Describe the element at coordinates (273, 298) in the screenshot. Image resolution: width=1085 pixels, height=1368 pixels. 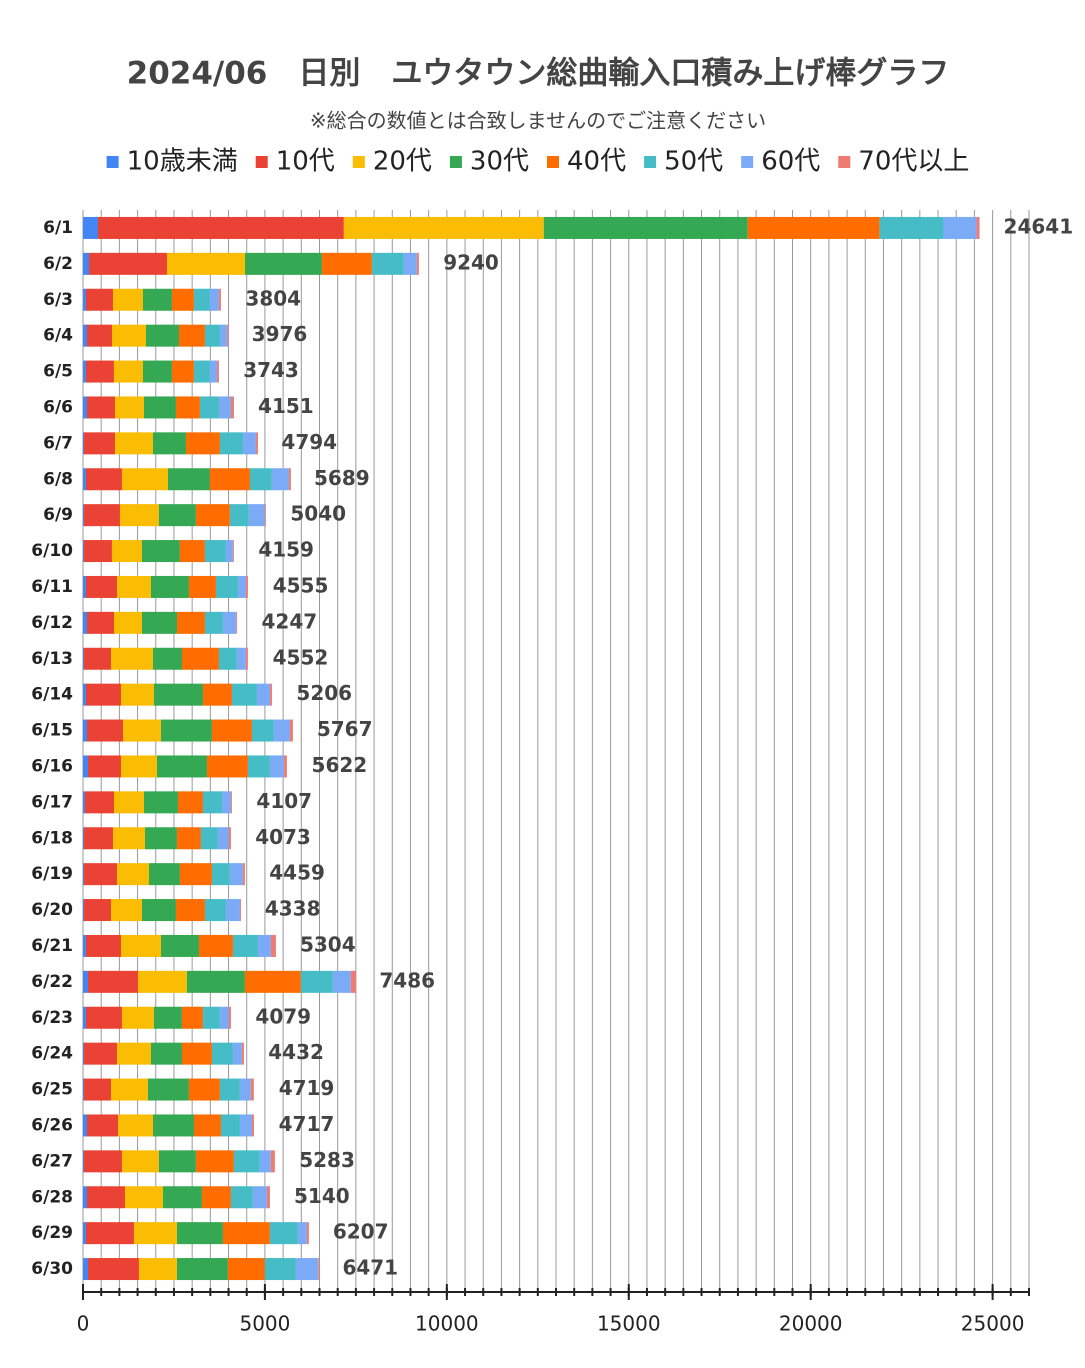
I see `total-label: 3804` at that location.